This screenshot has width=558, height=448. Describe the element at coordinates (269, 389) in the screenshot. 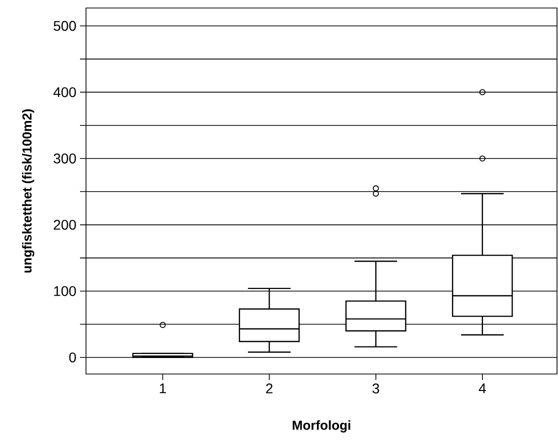

I see `x-tick-label: 2` at that location.